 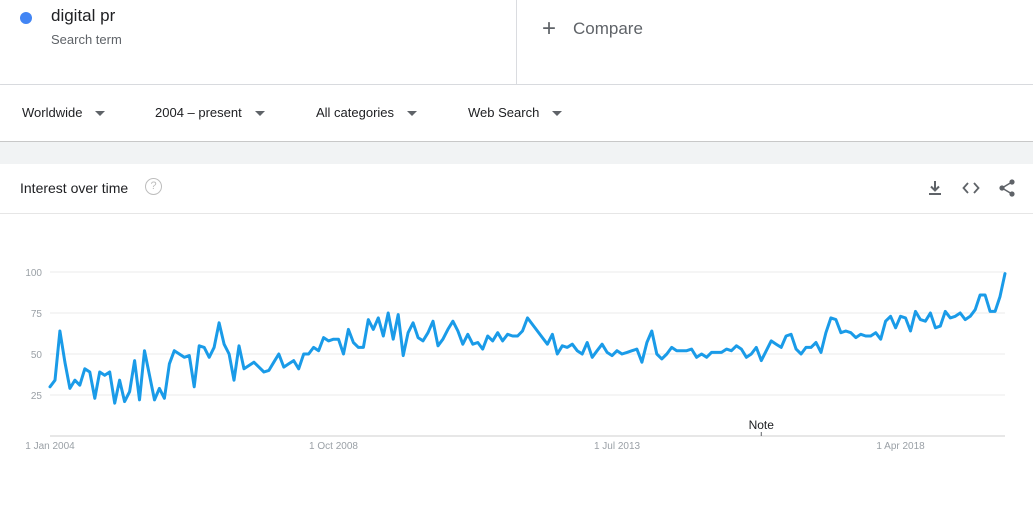 What do you see at coordinates (83, 15) in the screenshot?
I see `search-term-name: digital pr` at bounding box center [83, 15].